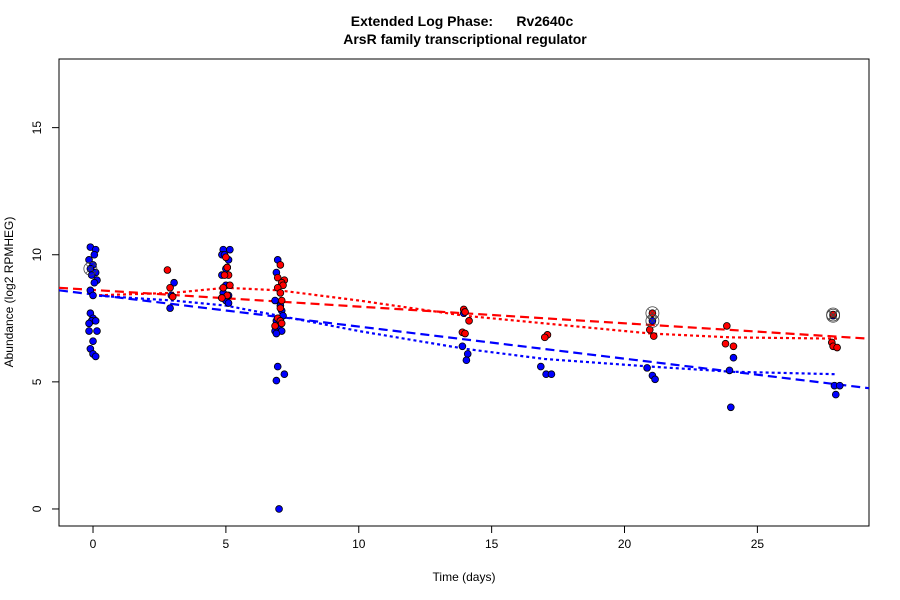 This screenshot has width=900, height=600. Describe the element at coordinates (465, 39) in the screenshot. I see `chart-subtitle: ArsR family transcriptional regulator` at that location.